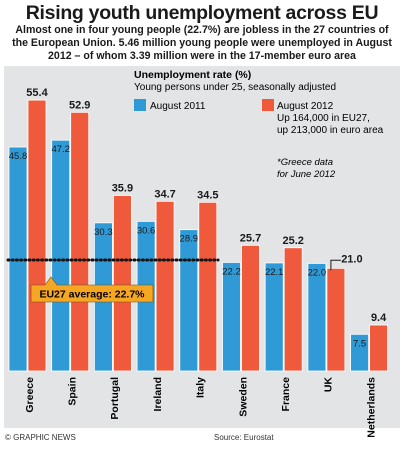 The height and width of the screenshot is (449, 404). What do you see at coordinates (286, 394) in the screenshot?
I see `category-label: France` at bounding box center [286, 394].